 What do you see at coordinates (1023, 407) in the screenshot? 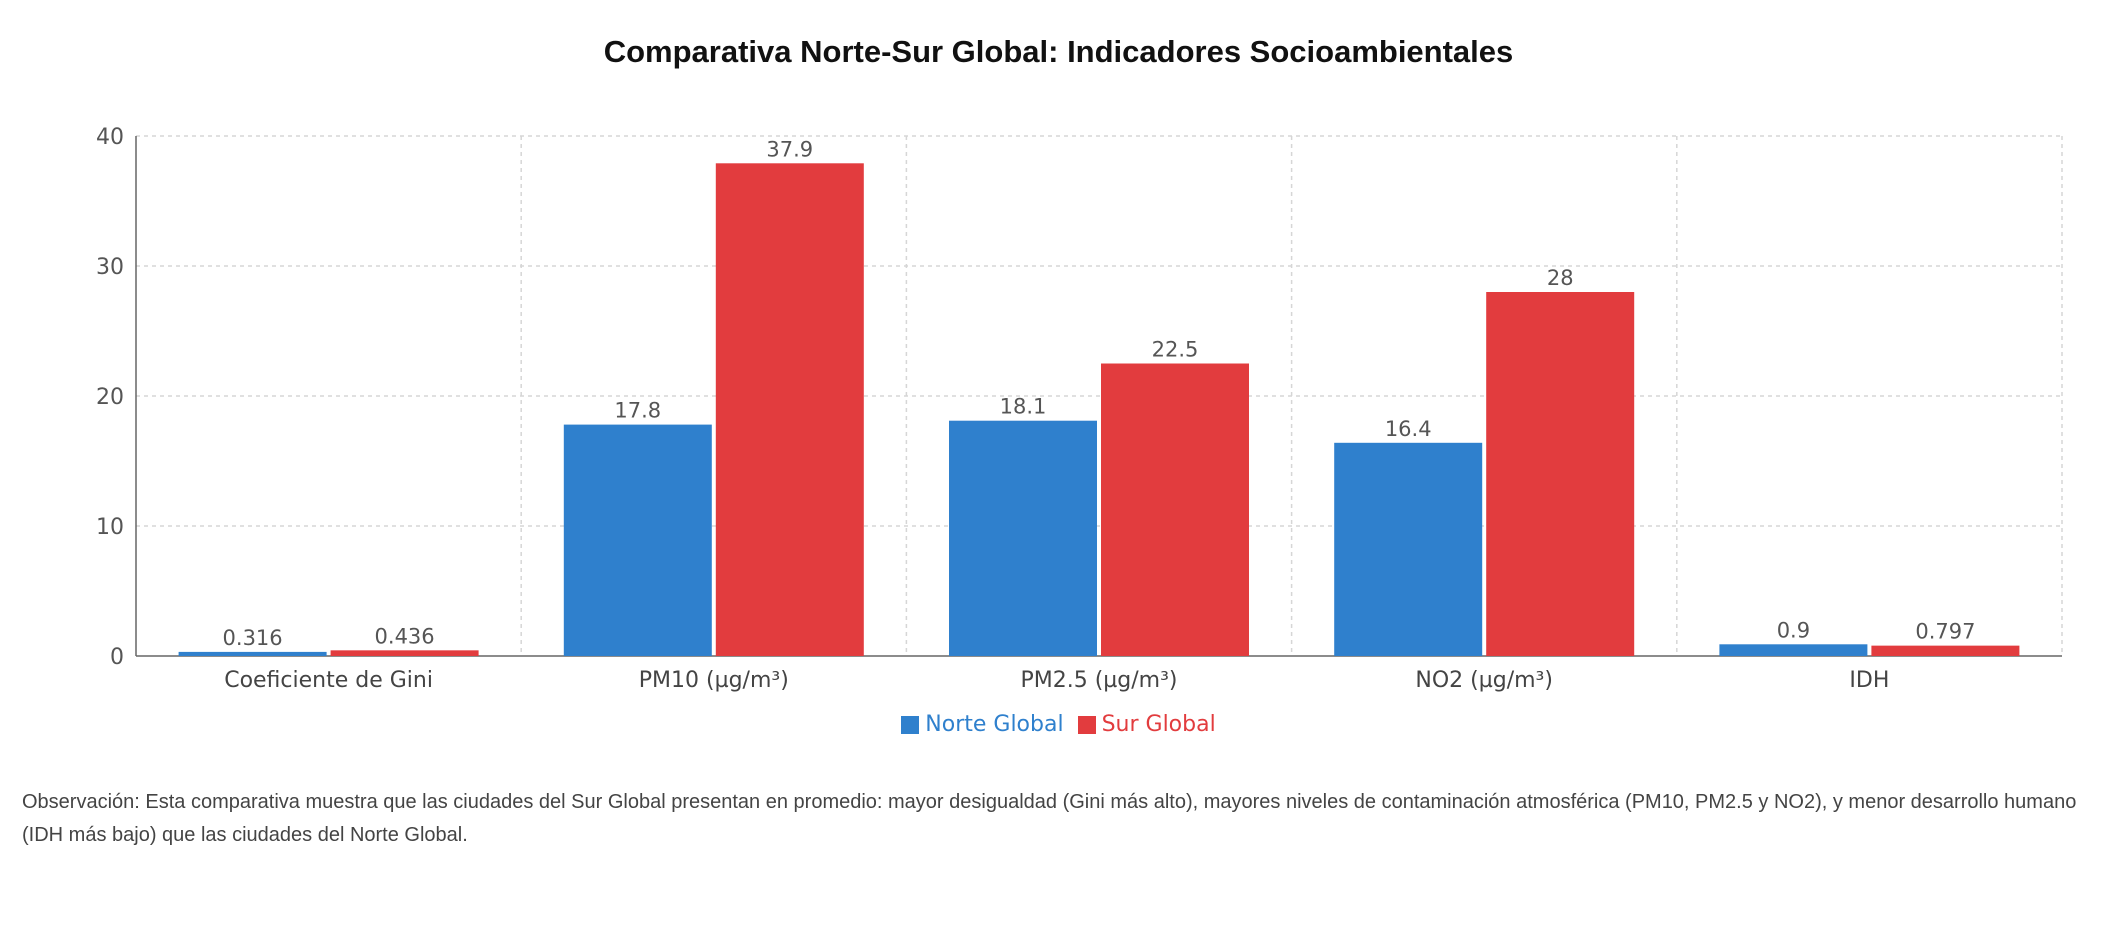
I see `data-label: 18.1` at bounding box center [1023, 407].